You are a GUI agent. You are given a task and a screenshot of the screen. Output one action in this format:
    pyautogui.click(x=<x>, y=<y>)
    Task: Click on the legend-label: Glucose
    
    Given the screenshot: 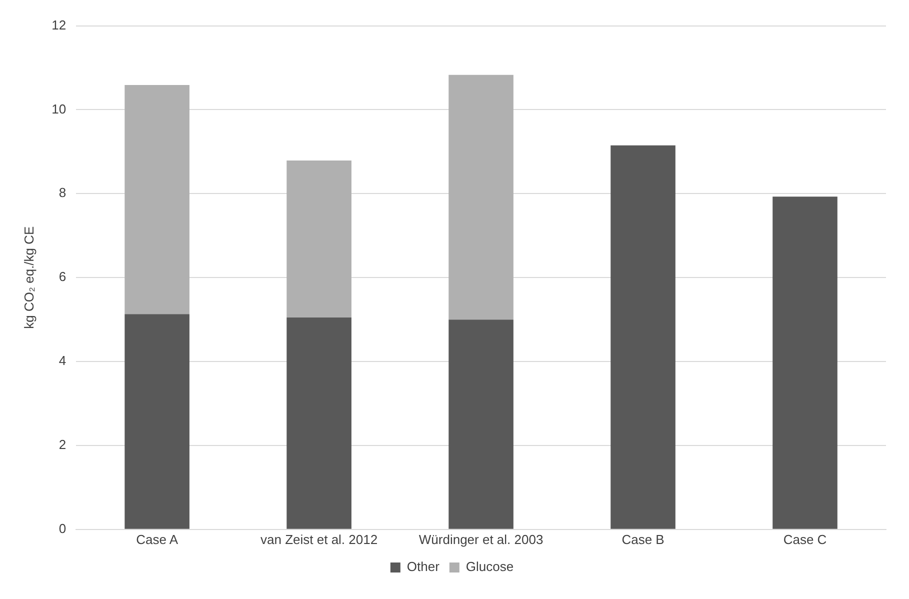 What is the action you would take?
    pyautogui.click(x=490, y=566)
    